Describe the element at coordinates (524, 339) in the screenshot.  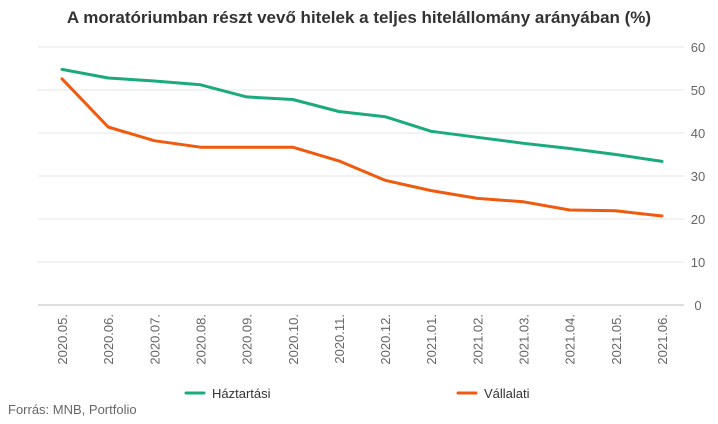
I see `x-tick-label: 2021.03.` at that location.